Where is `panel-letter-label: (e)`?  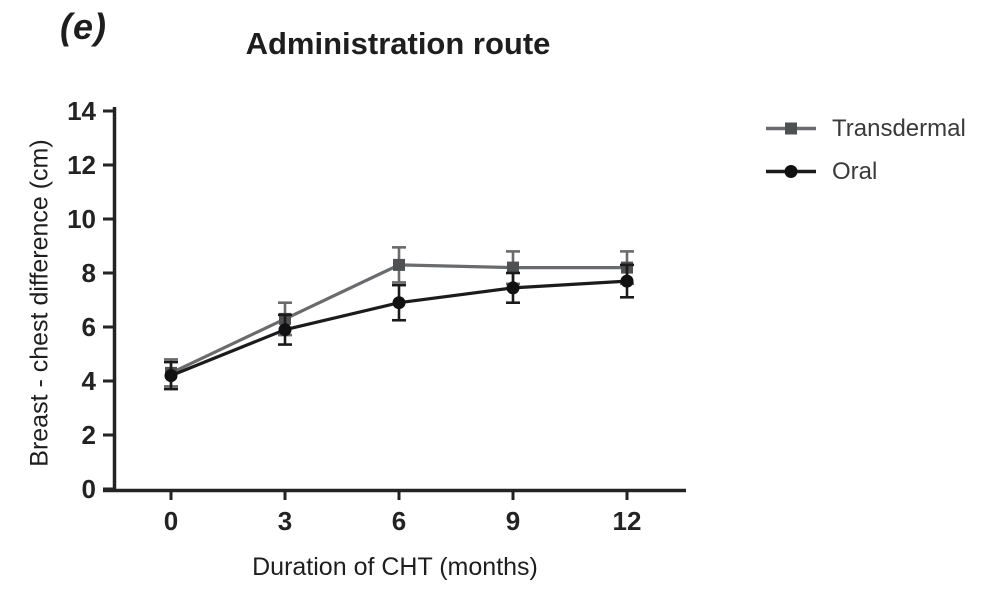 panel-letter-label: (e) is located at coordinates (83, 26).